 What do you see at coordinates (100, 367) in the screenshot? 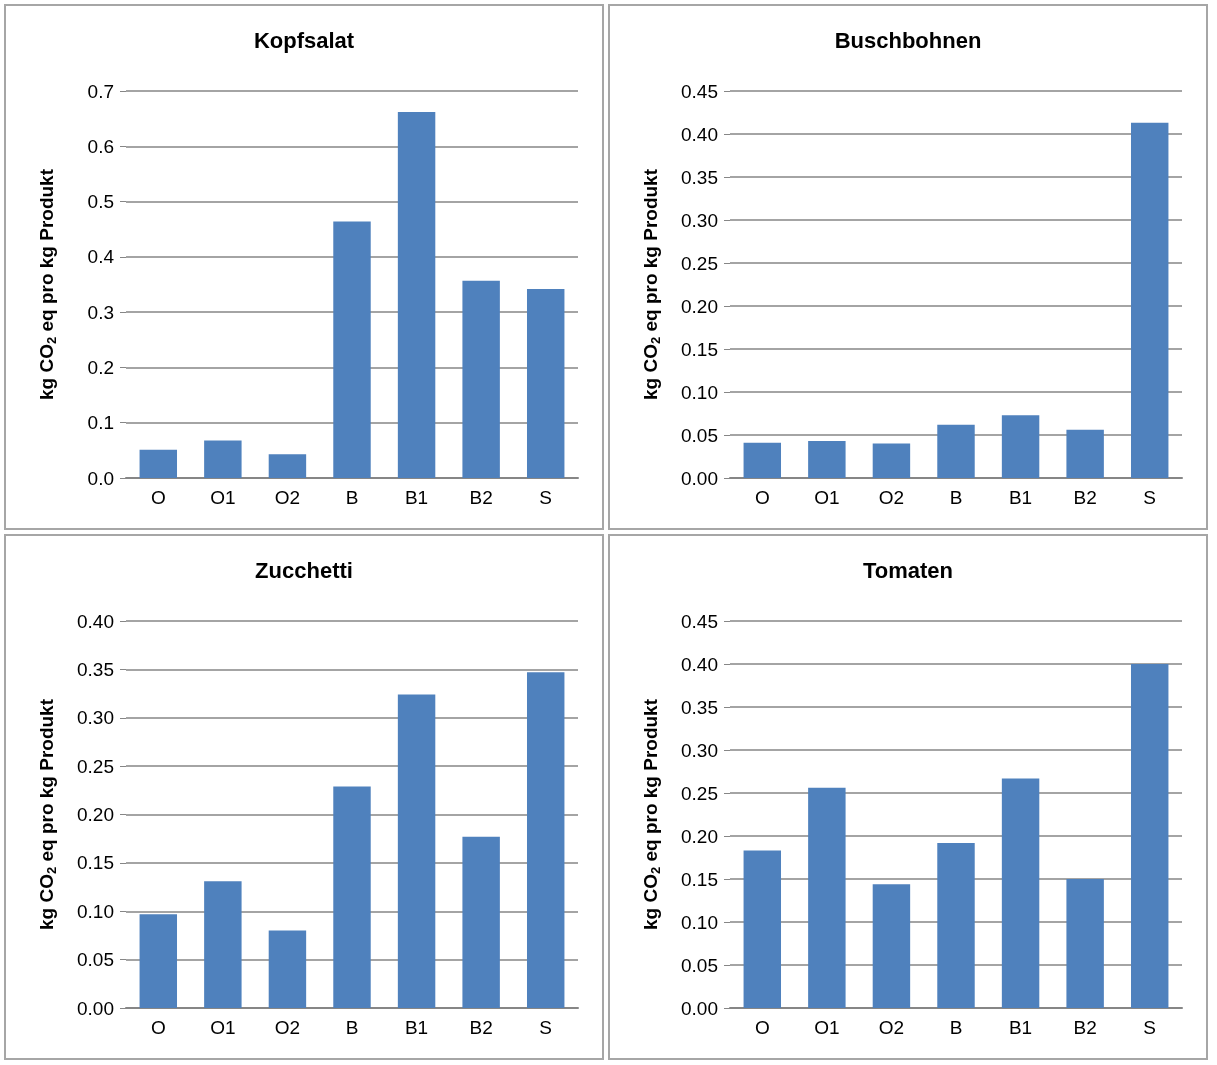
I see `y-tick-label: 0.2` at bounding box center [100, 367].